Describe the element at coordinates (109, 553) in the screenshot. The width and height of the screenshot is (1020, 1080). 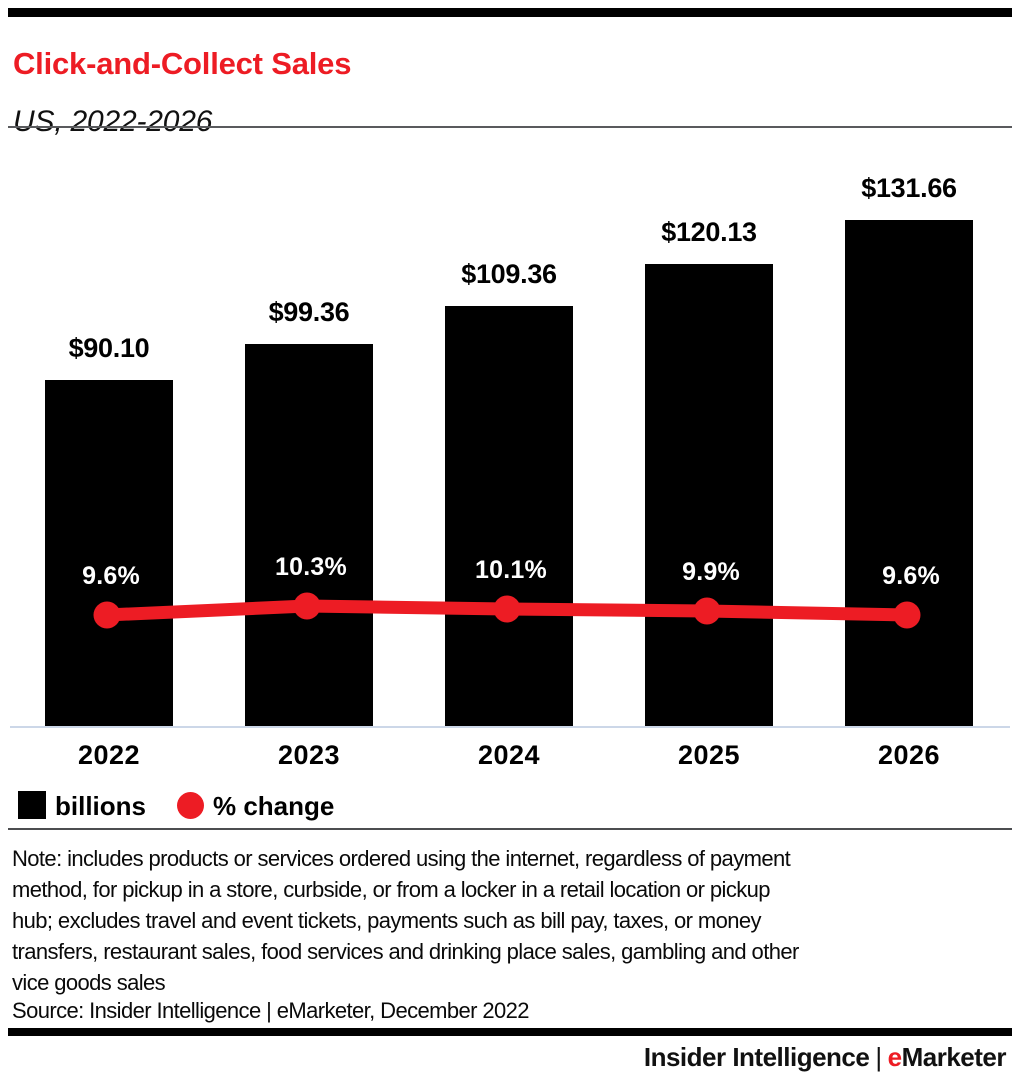
I see `bar-2022` at that location.